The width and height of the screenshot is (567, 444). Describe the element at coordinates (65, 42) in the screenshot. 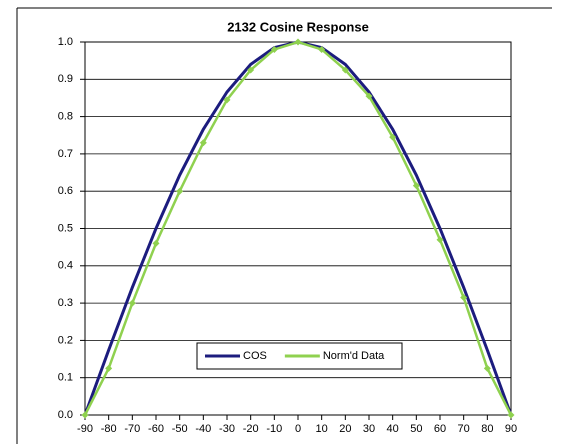

I see `y-tick-label: 1.0` at that location.